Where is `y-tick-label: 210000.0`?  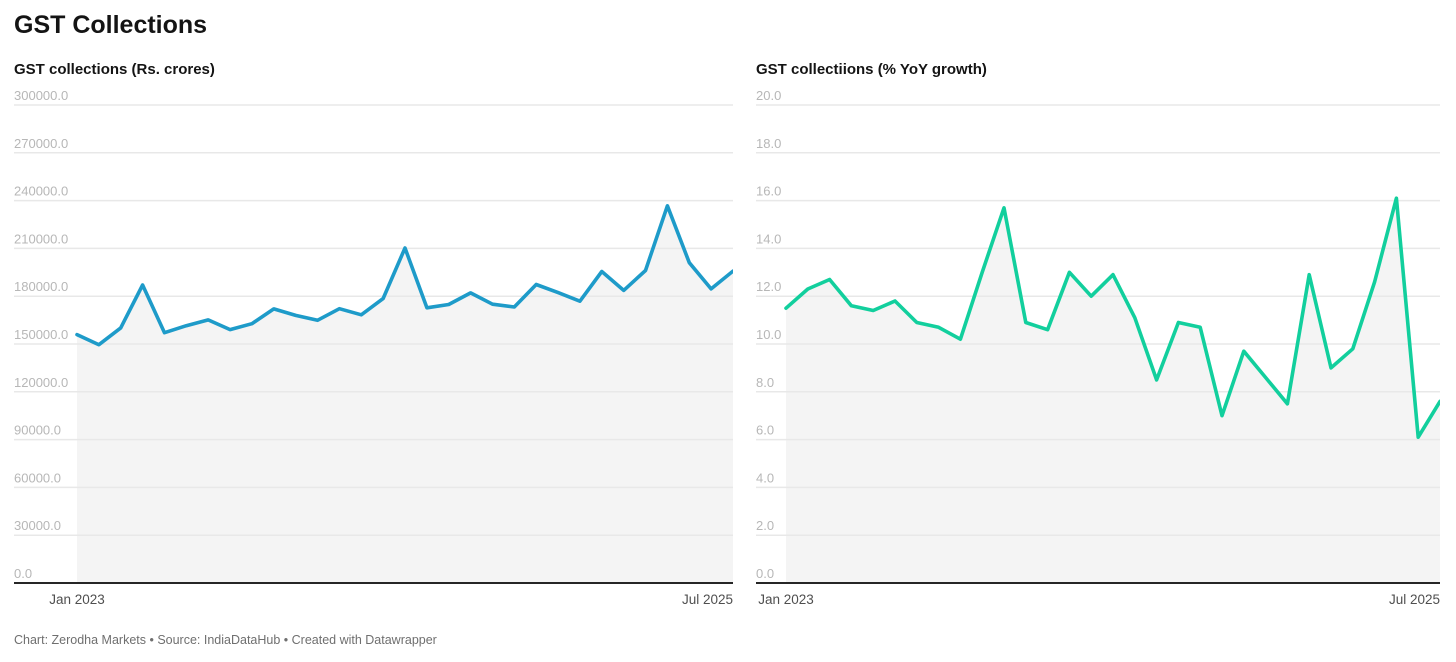
y-tick-label: 210000.0 is located at coordinates (41, 238).